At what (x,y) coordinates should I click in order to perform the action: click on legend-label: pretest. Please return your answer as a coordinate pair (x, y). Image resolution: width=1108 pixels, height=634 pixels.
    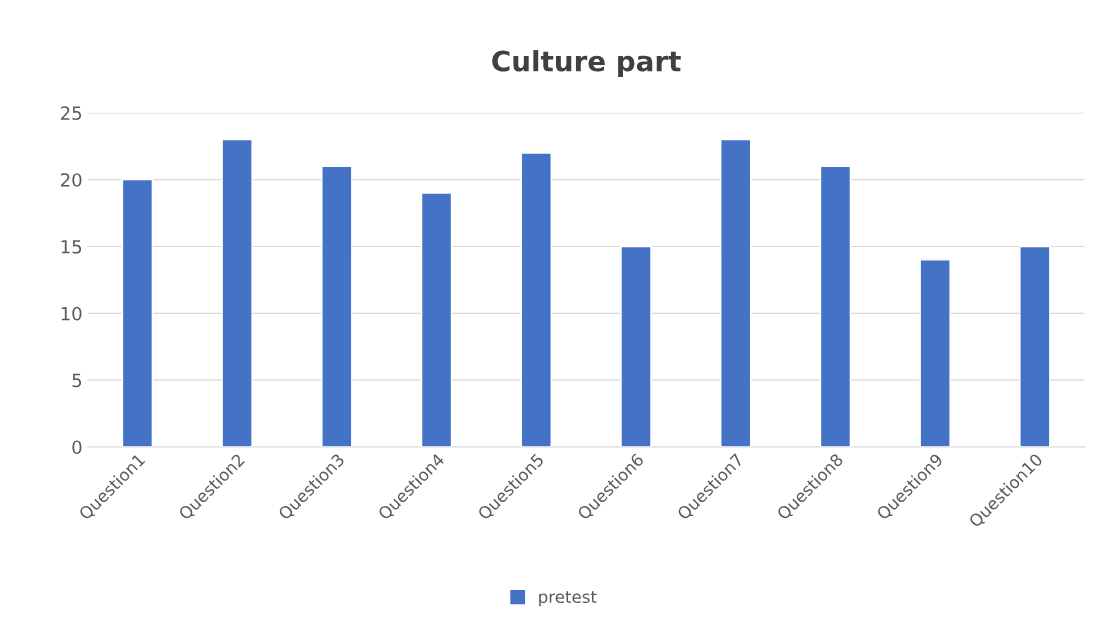
    Looking at the image, I should click on (568, 599).